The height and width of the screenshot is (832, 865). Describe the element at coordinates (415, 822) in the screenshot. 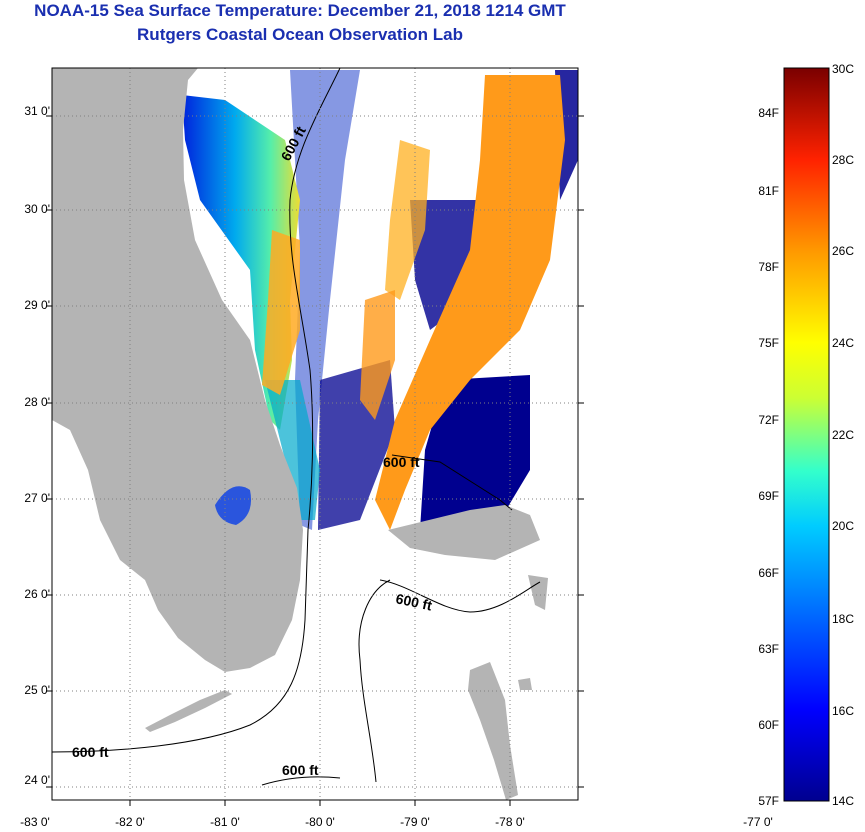

I see `lon-label: -79 0'` at that location.